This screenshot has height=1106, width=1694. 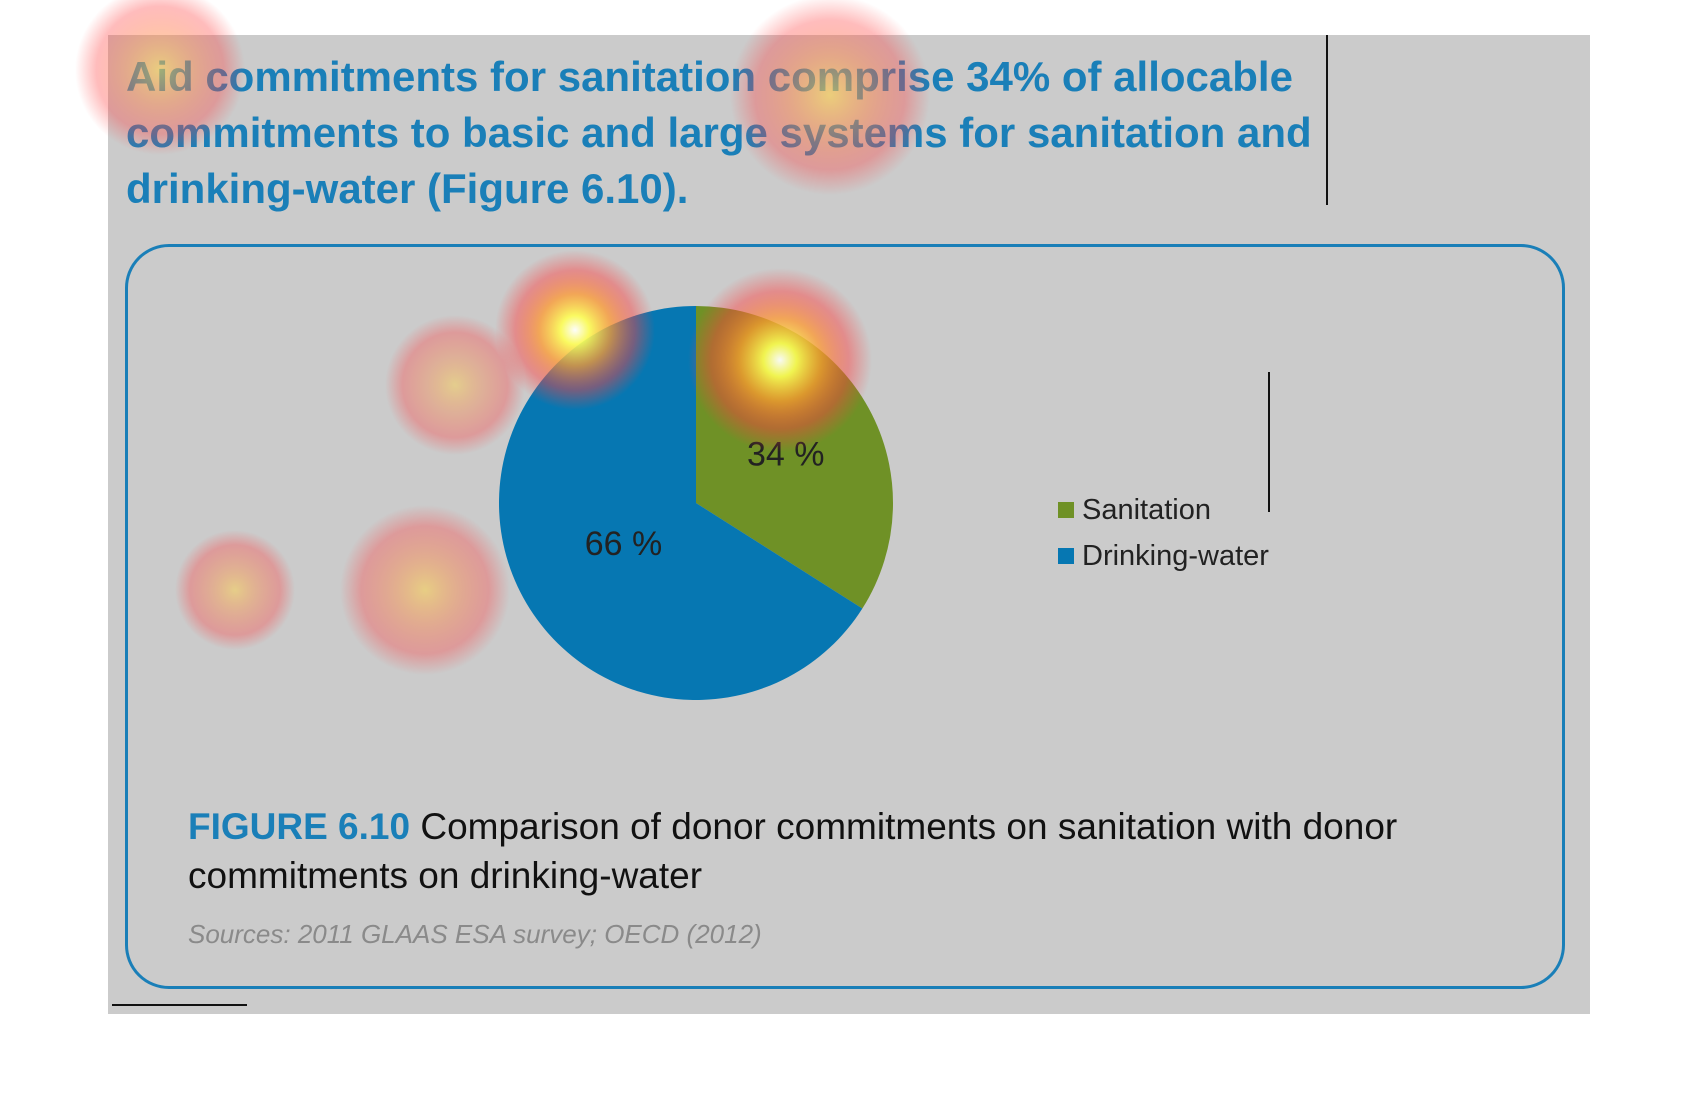 What do you see at coordinates (299, 826) in the screenshot?
I see `figure-label: FIGURE 6.10` at bounding box center [299, 826].